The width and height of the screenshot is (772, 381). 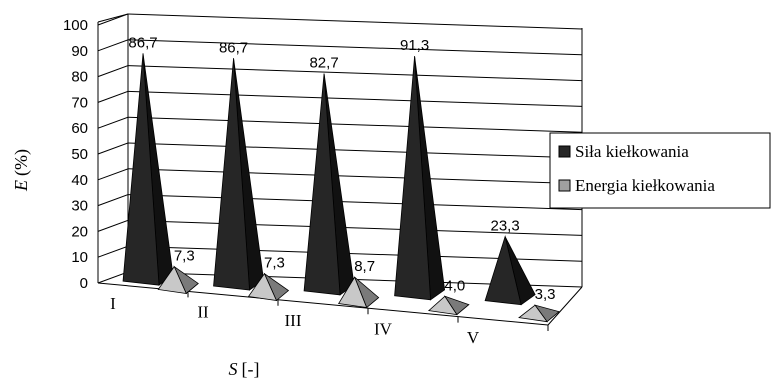 I want to click on data-label: 91,3, so click(x=414, y=45).